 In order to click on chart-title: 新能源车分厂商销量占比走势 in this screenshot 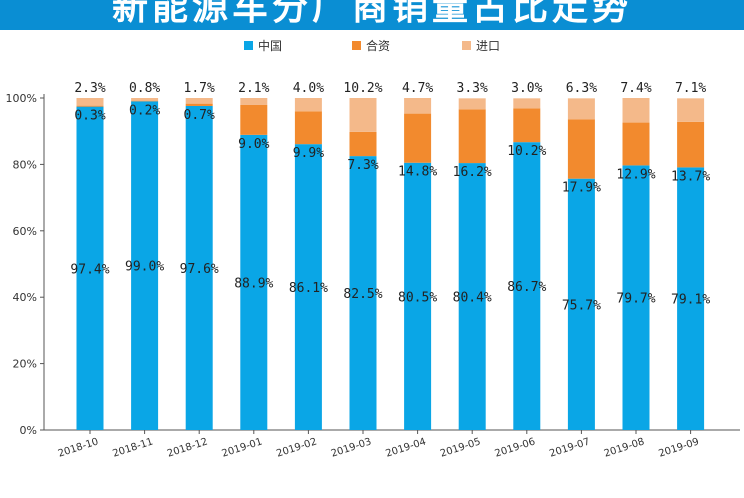, I will do `click(371, 14)`.